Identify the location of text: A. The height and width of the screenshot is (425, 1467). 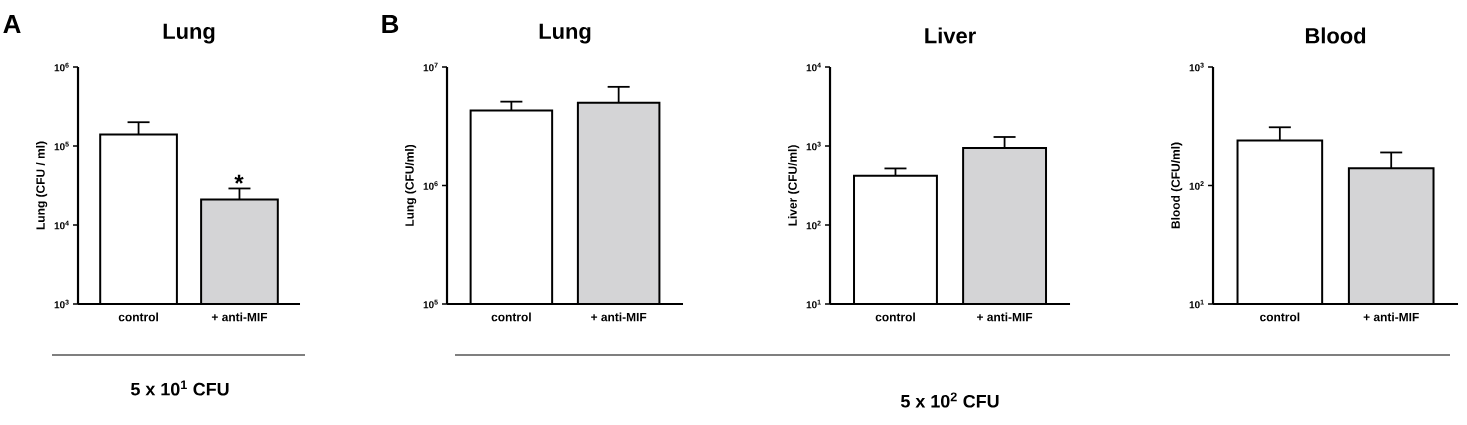
(12, 24).